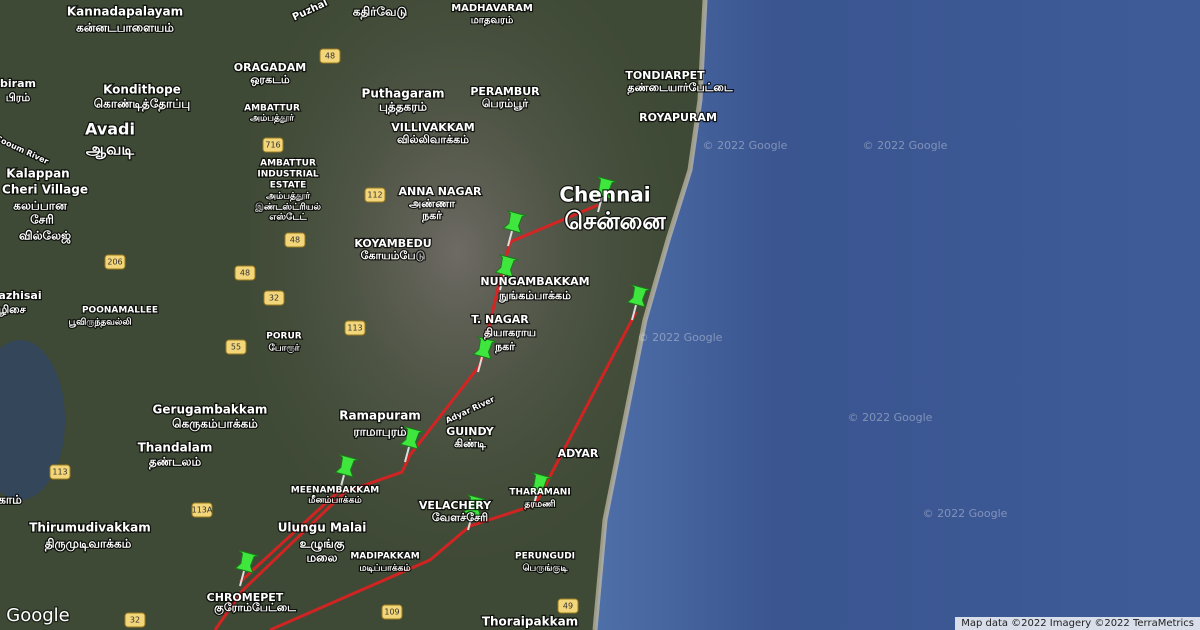  I want to click on road-shield-label: 55, so click(236, 347).